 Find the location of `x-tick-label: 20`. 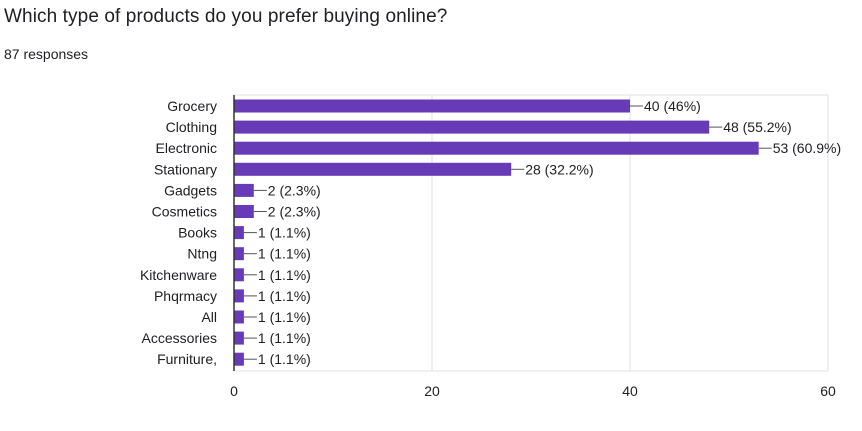

x-tick-label: 20 is located at coordinates (432, 391).